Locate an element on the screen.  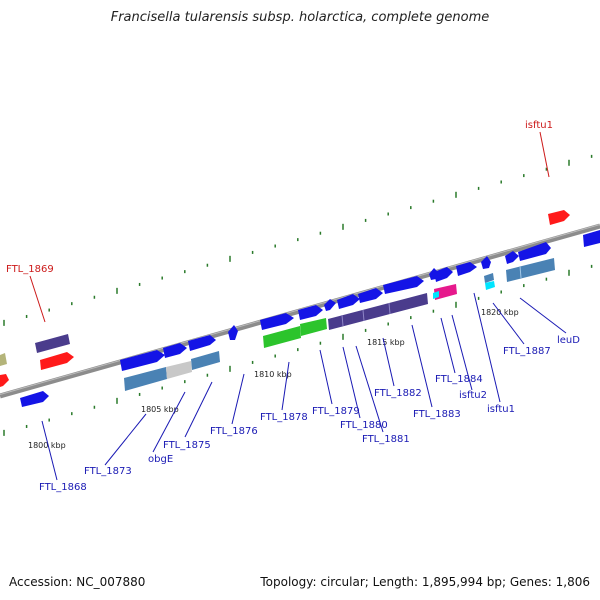
label-isftu1-bottom: isftu1 is located at coordinates (501, 409).